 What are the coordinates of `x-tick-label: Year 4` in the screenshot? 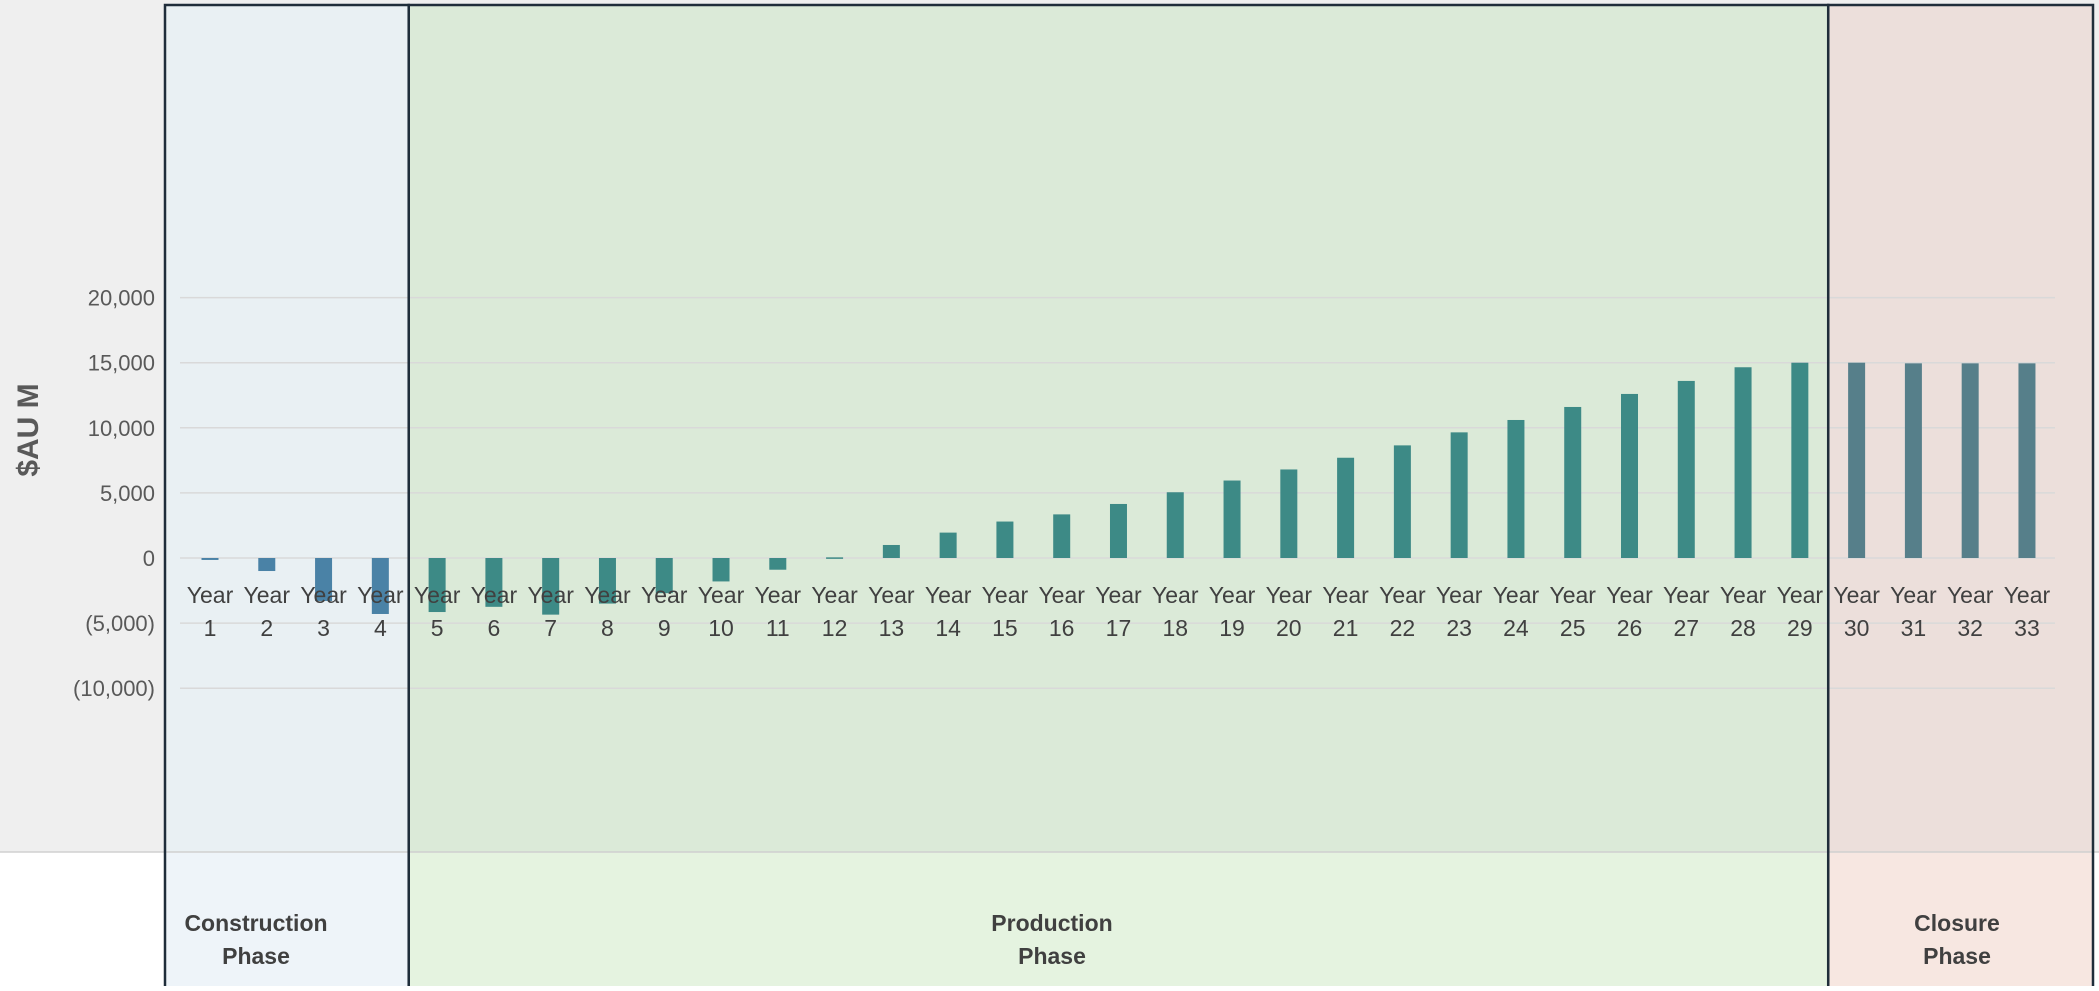 It's located at (380, 611).